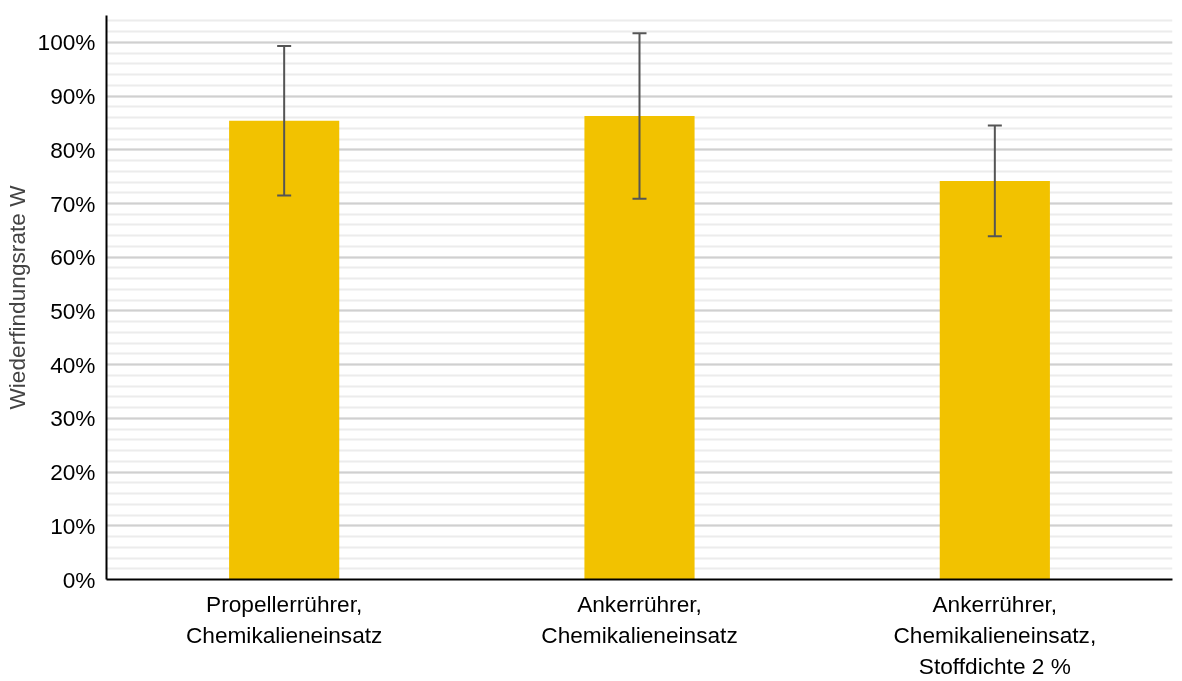 The height and width of the screenshot is (681, 1182). I want to click on y-tick-label: 20%, so click(73, 472).